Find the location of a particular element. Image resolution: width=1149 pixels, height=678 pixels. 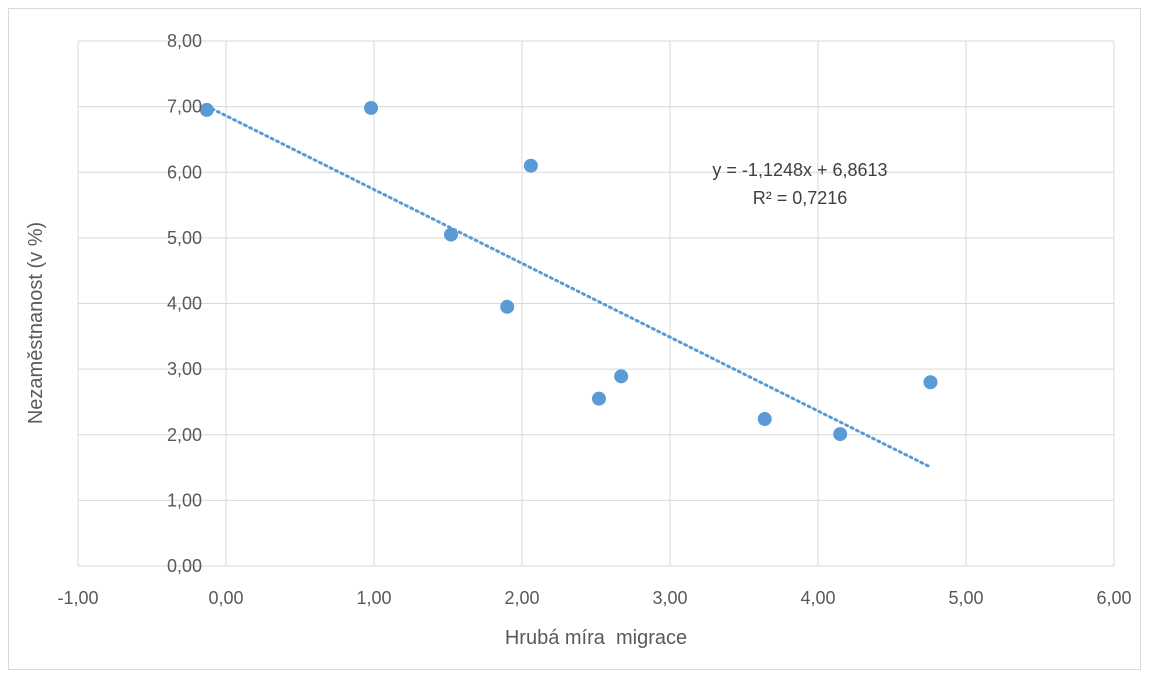

y-tick-label: 0,00 is located at coordinates (184, 566).